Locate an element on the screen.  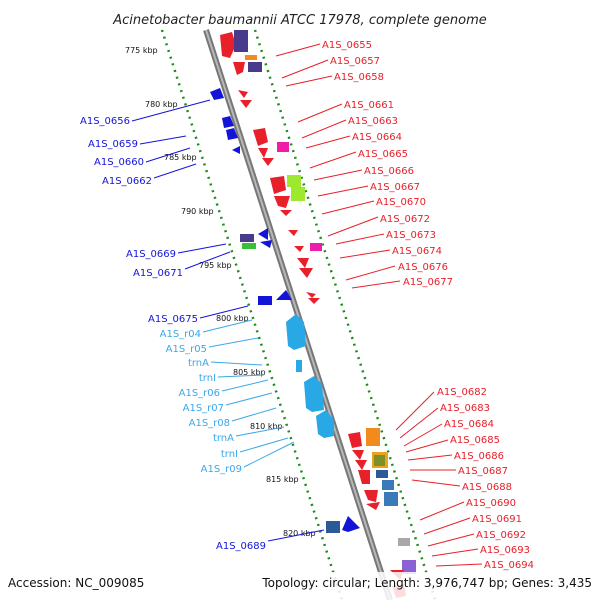
footer-backdrop is located at coordinates (300, 586).